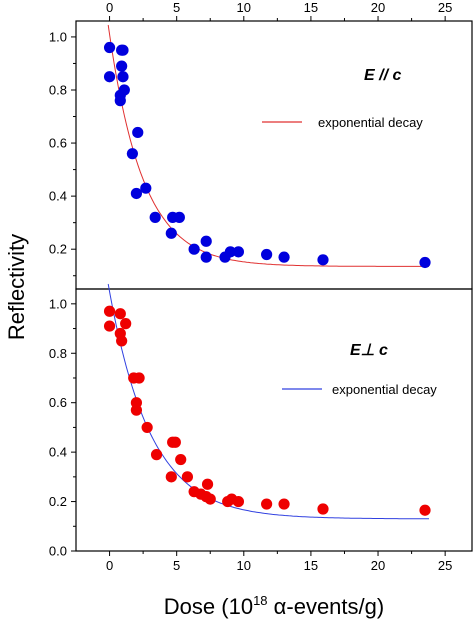 The image size is (474, 624). What do you see at coordinates (382, 75) in the screenshot?
I see `top-panel-label: E // c` at bounding box center [382, 75].